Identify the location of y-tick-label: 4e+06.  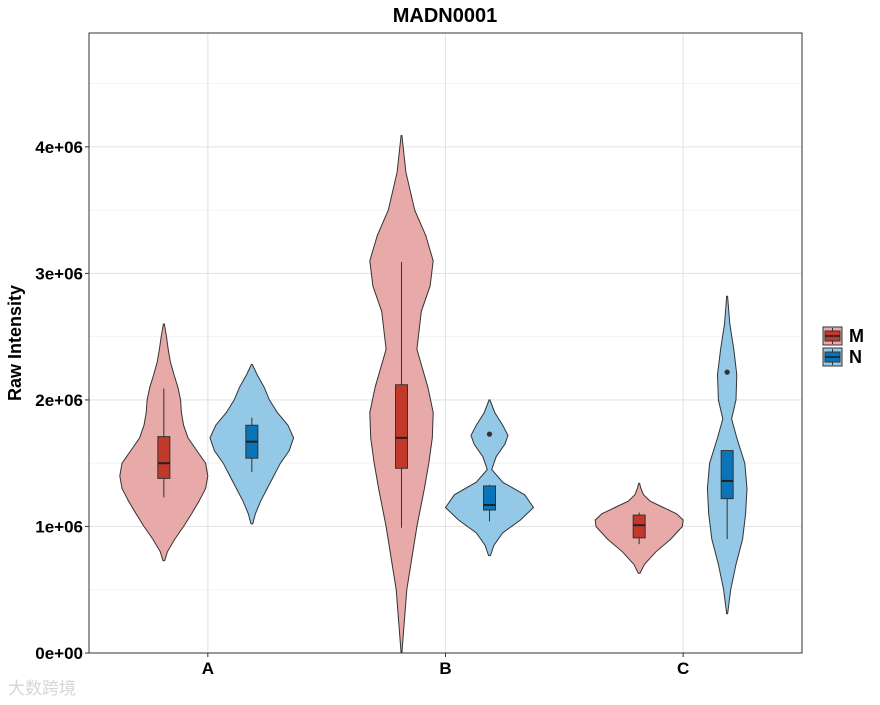
(59, 147).